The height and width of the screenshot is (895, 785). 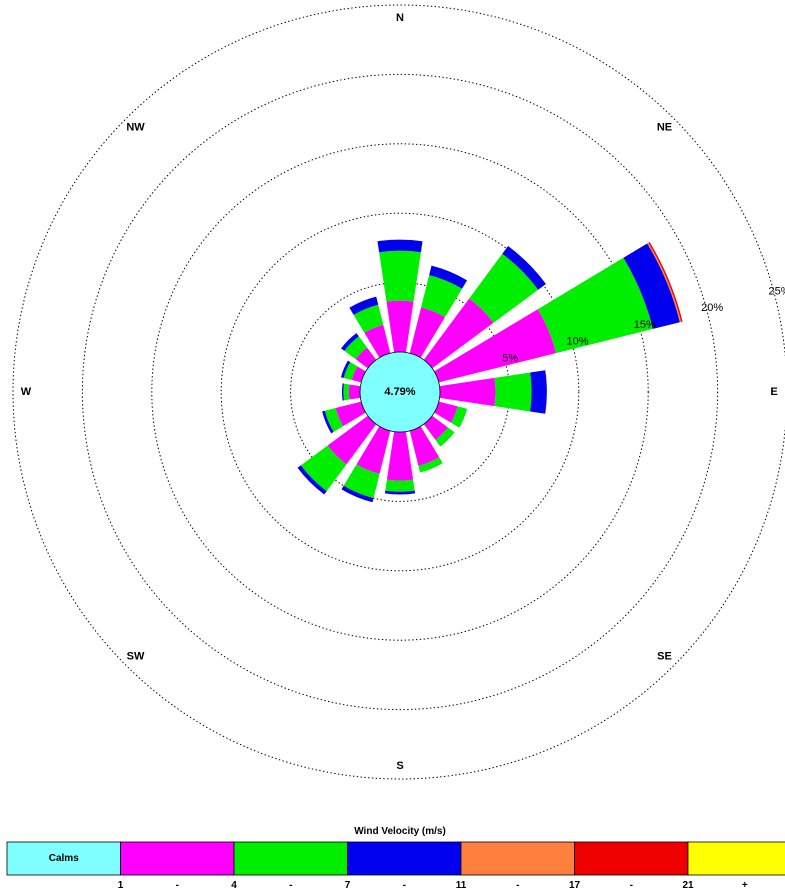 I want to click on wind-rose-bars, so click(x=490, y=371).